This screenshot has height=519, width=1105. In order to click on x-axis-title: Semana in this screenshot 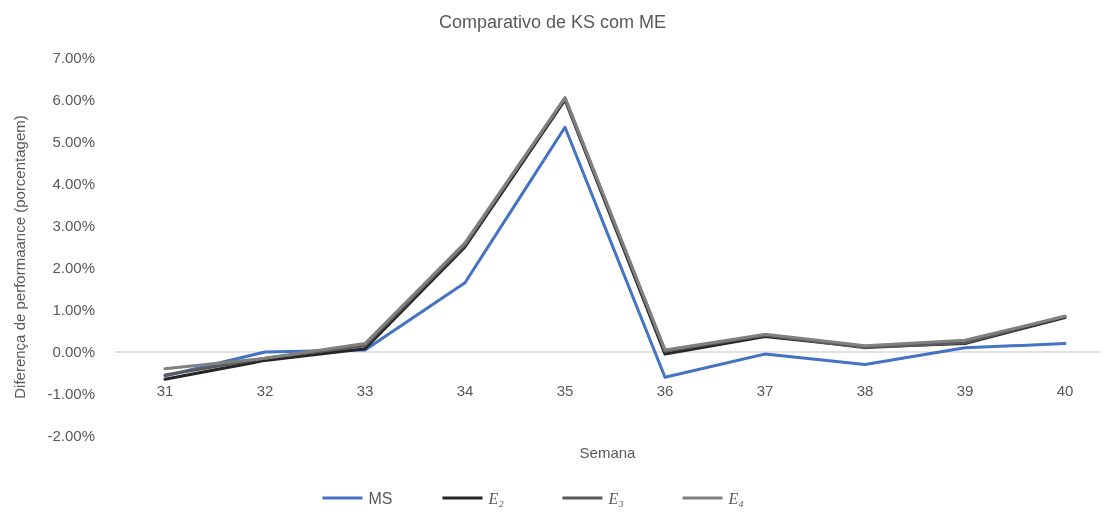, I will do `click(608, 452)`.